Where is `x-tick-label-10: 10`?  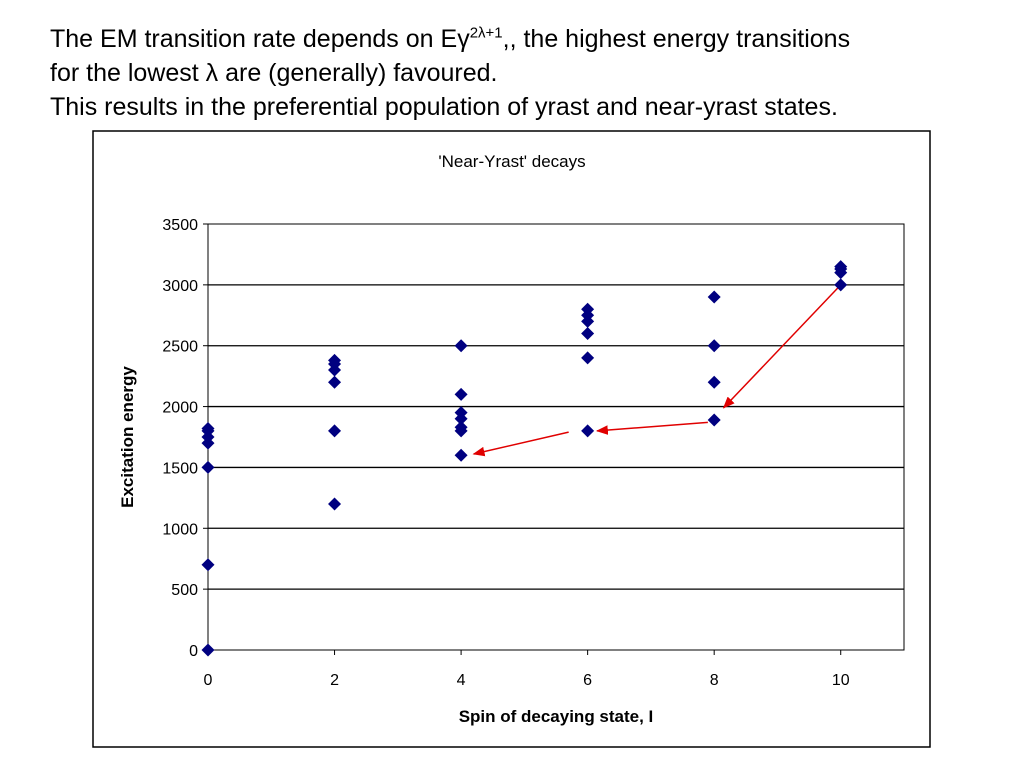
x-tick-label-10: 10 is located at coordinates (841, 680).